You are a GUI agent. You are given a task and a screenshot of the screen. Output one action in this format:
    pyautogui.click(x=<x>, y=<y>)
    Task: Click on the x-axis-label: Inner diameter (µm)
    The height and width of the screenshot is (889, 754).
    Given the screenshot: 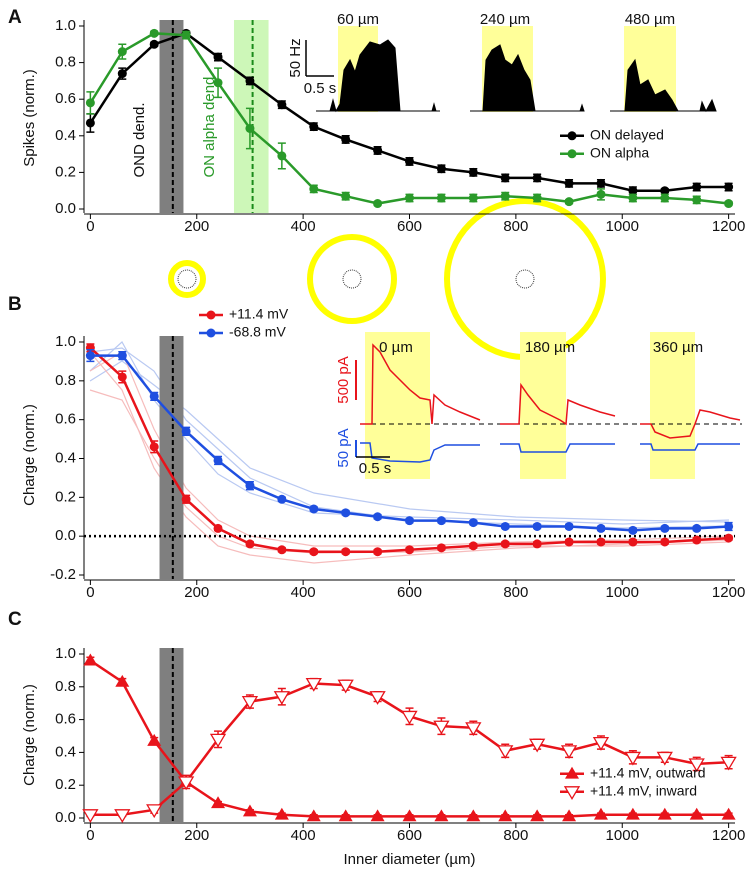 What is the action you would take?
    pyautogui.click(x=409, y=859)
    